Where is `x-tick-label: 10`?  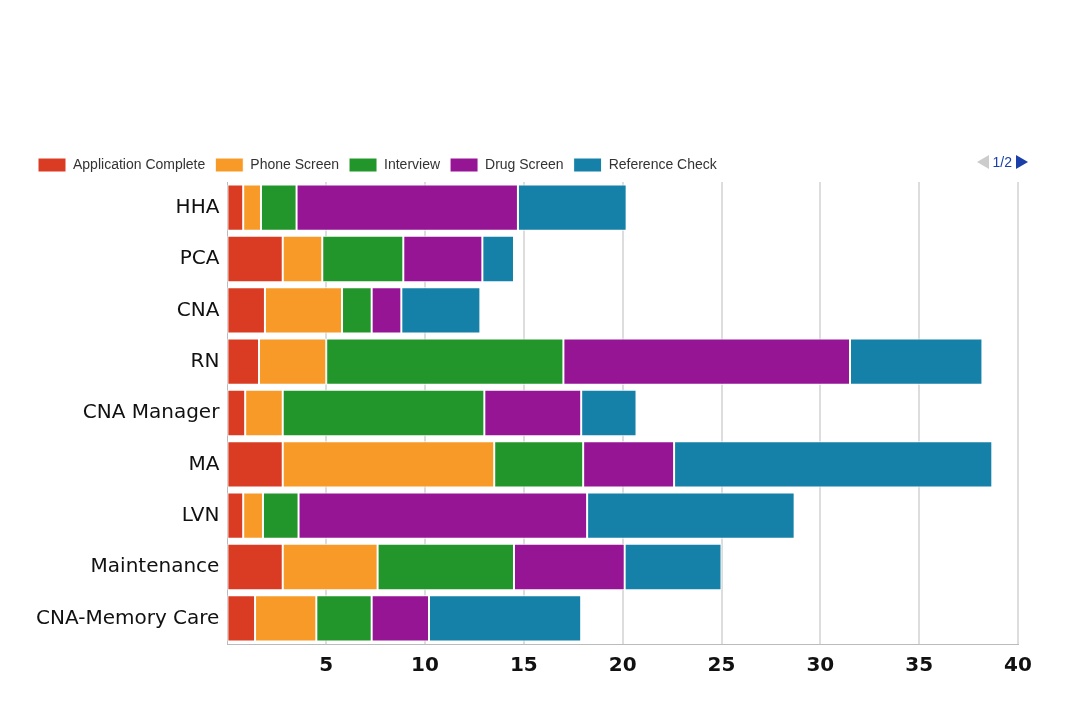
x-tick-label: 10 is located at coordinates (425, 664).